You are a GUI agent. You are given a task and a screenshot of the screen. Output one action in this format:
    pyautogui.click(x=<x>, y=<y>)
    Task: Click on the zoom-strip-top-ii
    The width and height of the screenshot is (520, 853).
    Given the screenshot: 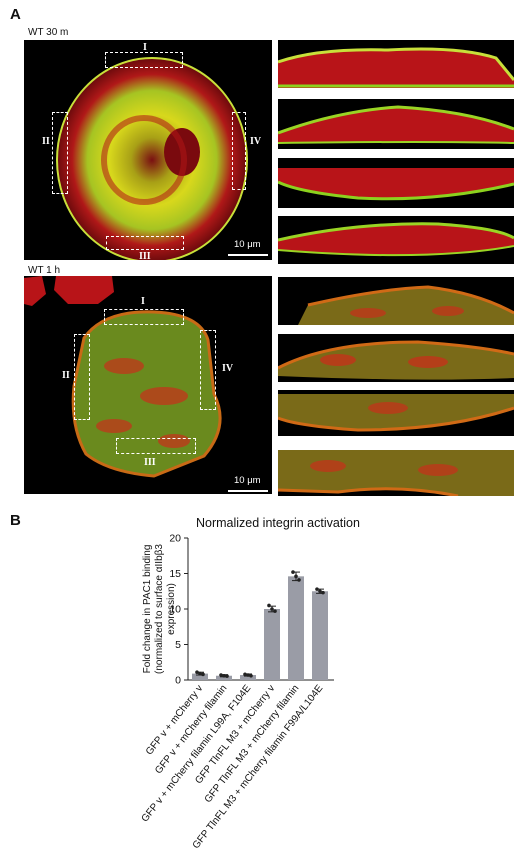 What is the action you would take?
    pyautogui.click(x=396, y=124)
    